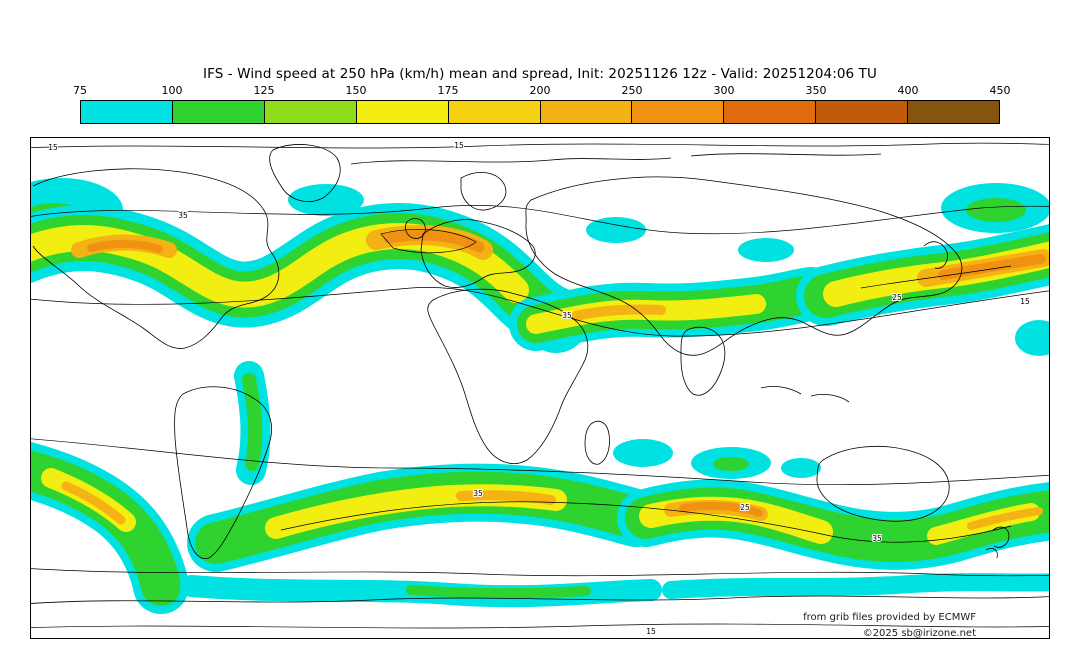  What do you see at coordinates (908, 90) in the screenshot?
I see `colorbar-tick: 400` at bounding box center [908, 90].